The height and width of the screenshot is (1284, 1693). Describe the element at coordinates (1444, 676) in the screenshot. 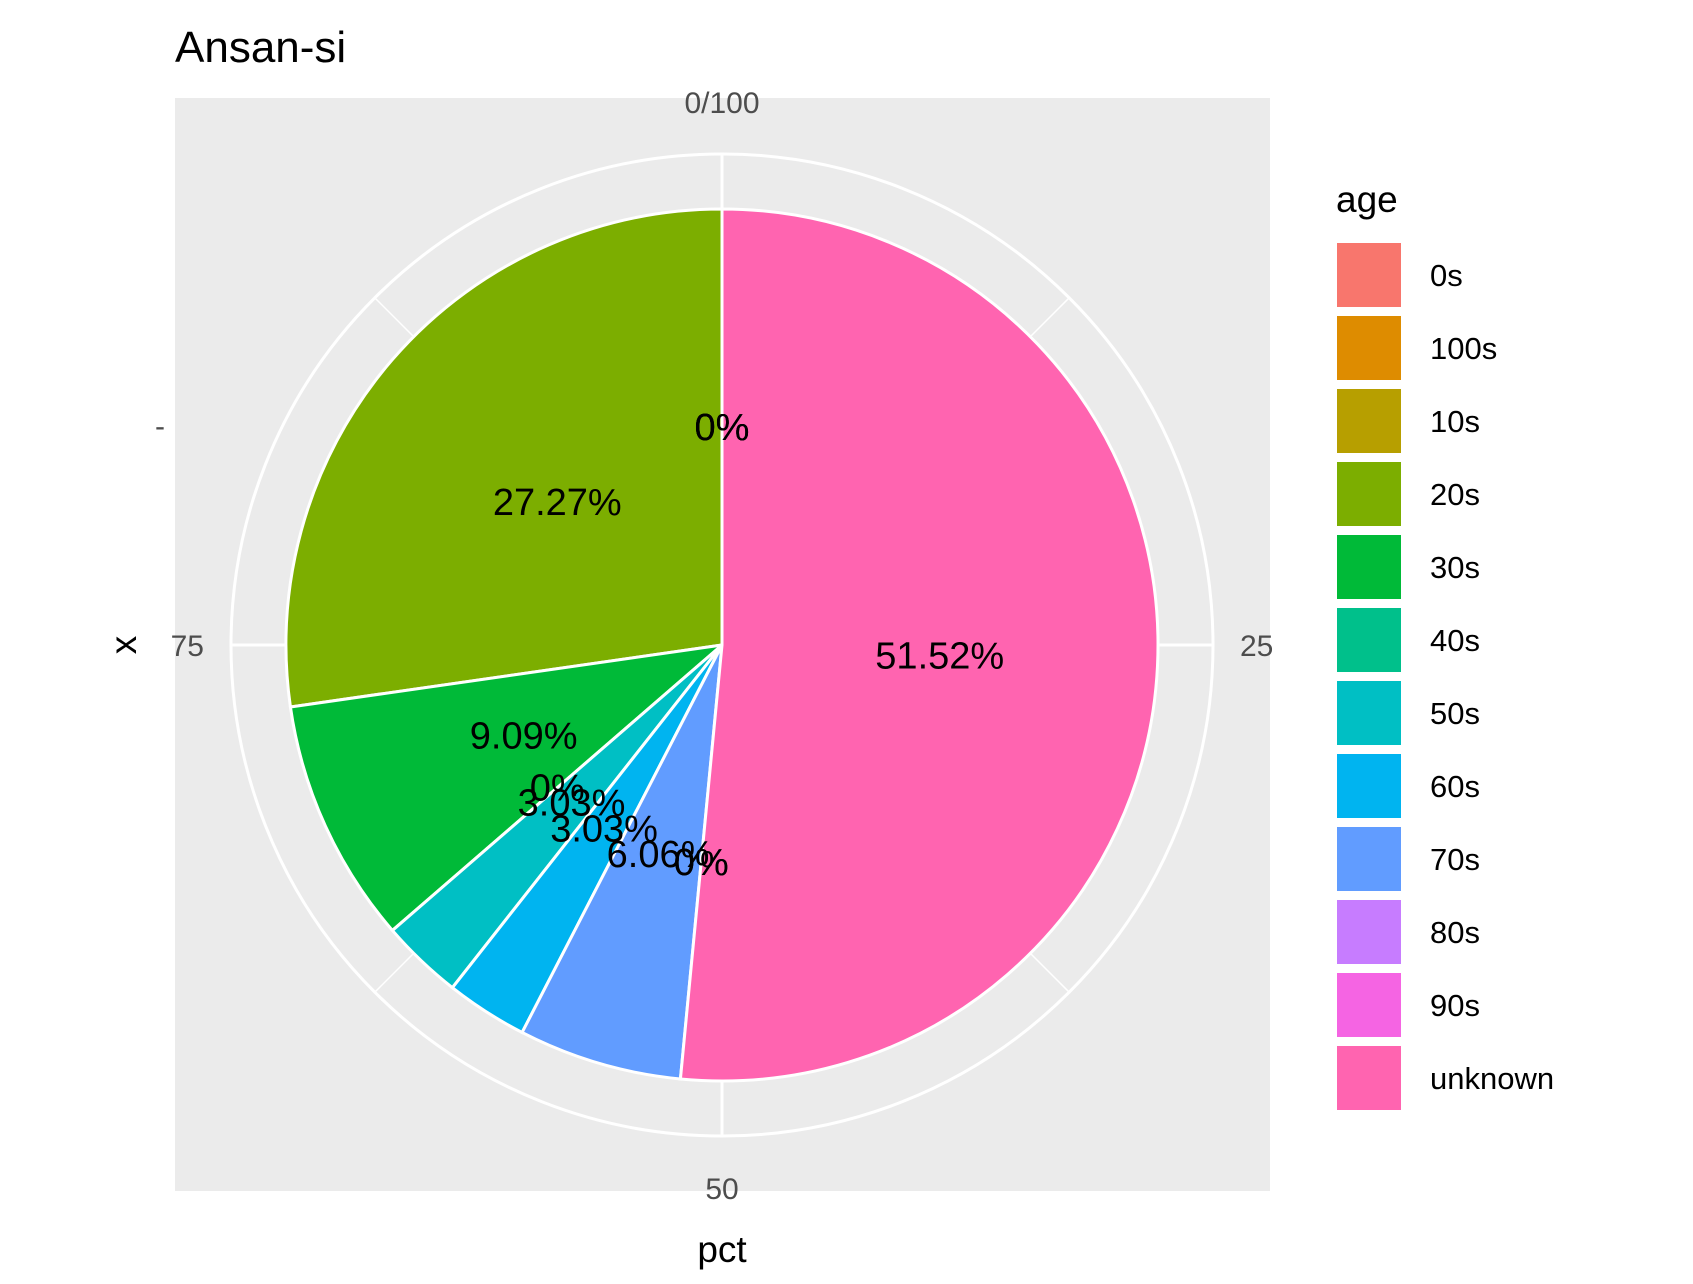

I see `legend: 0s 100s 10s 20s 30s 40s 50s 60s 70s 80s 90s unknown` at that location.